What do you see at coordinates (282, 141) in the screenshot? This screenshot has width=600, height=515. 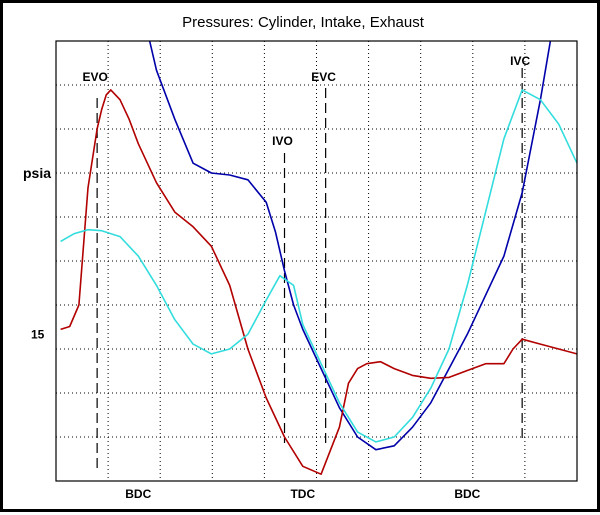 I see `event-label-ivo: IVO` at bounding box center [282, 141].